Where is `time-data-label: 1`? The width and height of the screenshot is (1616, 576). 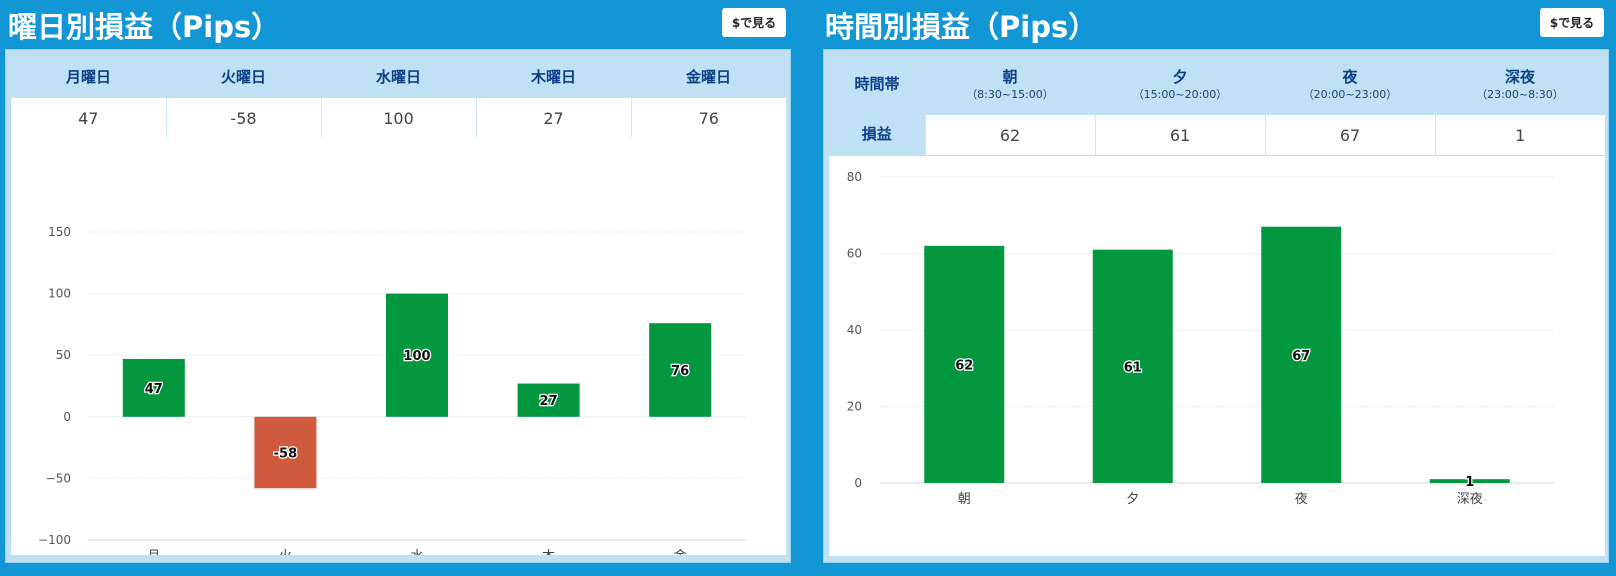 time-data-label: 1 is located at coordinates (1469, 482).